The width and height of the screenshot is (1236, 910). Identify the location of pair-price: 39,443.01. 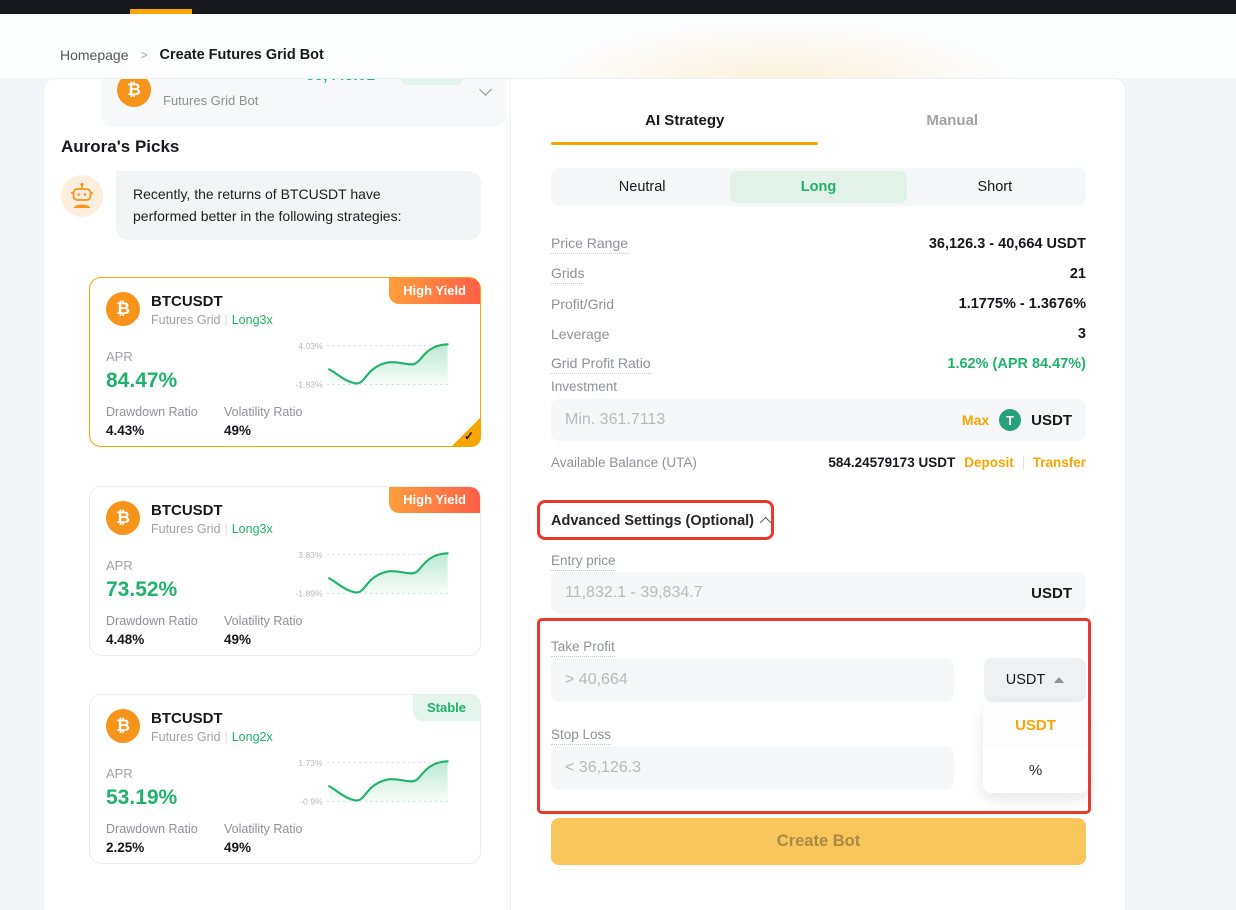
(340, 82).